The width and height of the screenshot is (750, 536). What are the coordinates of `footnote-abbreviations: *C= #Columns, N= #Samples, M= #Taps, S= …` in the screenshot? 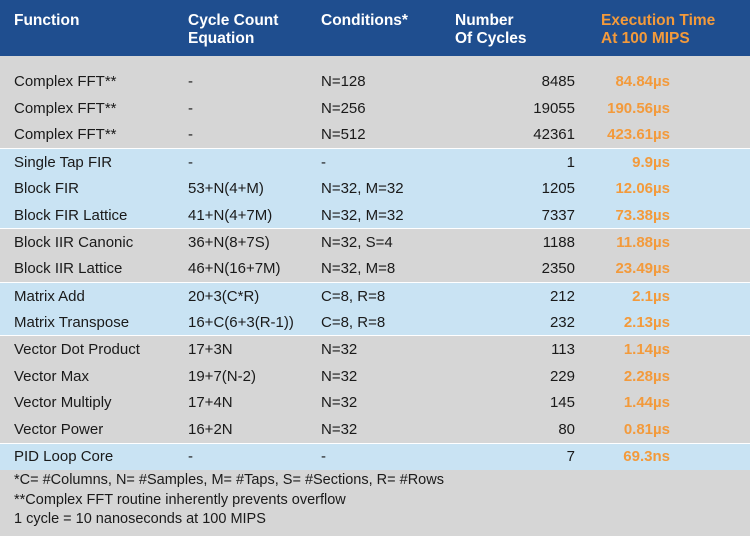 It's located at (229, 480).